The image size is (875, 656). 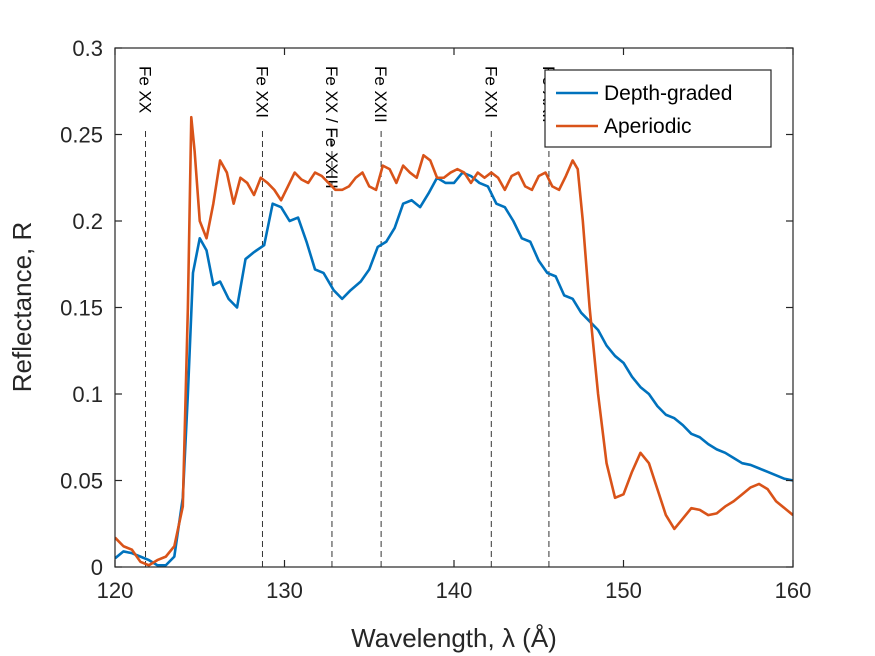 I want to click on annotation-label: Fe XXII, so click(x=380, y=94).